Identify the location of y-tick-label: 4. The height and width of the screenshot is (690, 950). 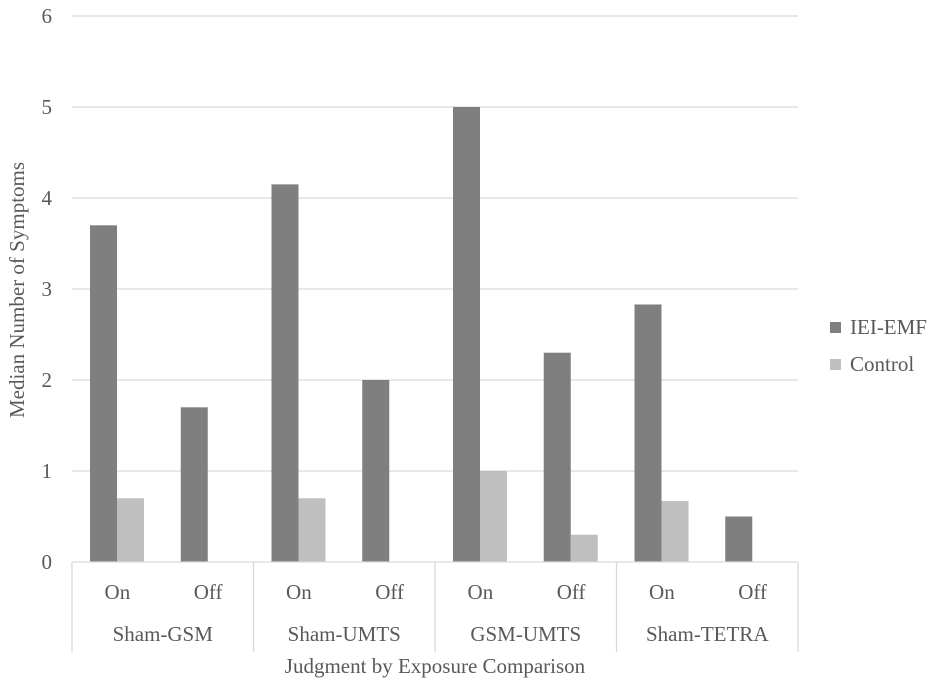
(47, 198).